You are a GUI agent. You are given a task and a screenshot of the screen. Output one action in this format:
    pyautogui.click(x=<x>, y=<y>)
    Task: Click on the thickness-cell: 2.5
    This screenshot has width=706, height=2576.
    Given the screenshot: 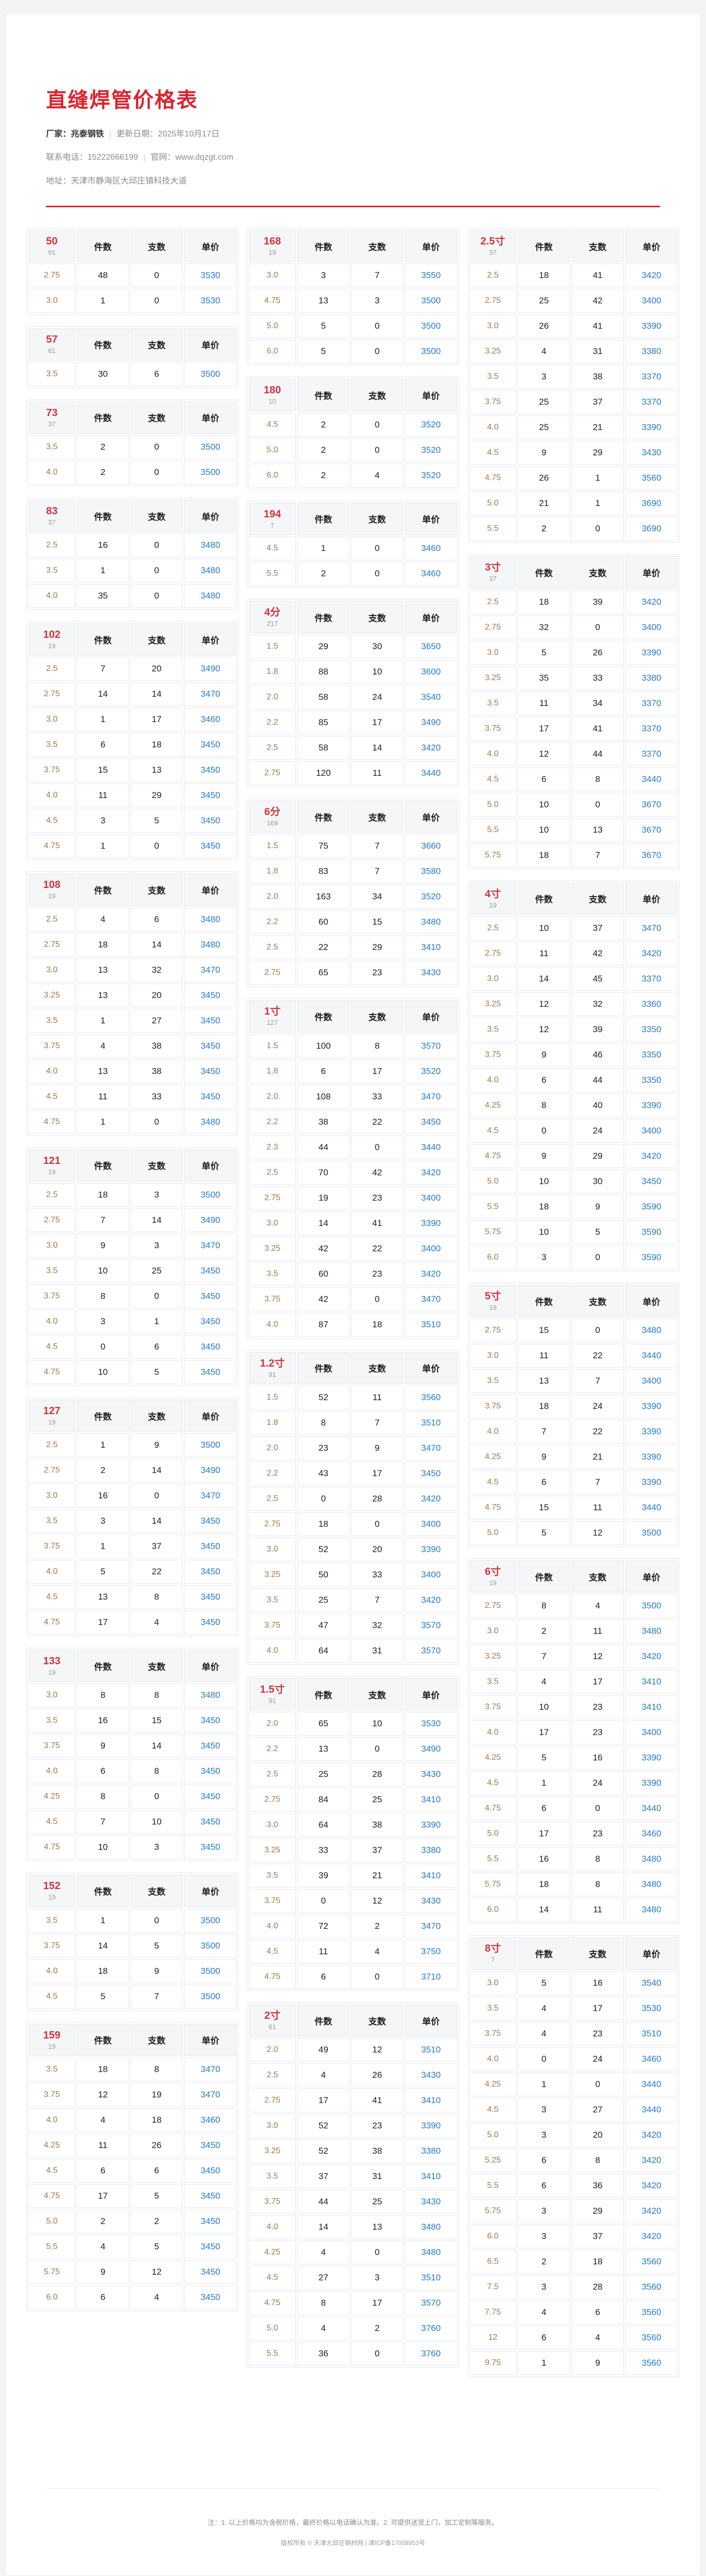 What is the action you would take?
    pyautogui.click(x=272, y=1774)
    